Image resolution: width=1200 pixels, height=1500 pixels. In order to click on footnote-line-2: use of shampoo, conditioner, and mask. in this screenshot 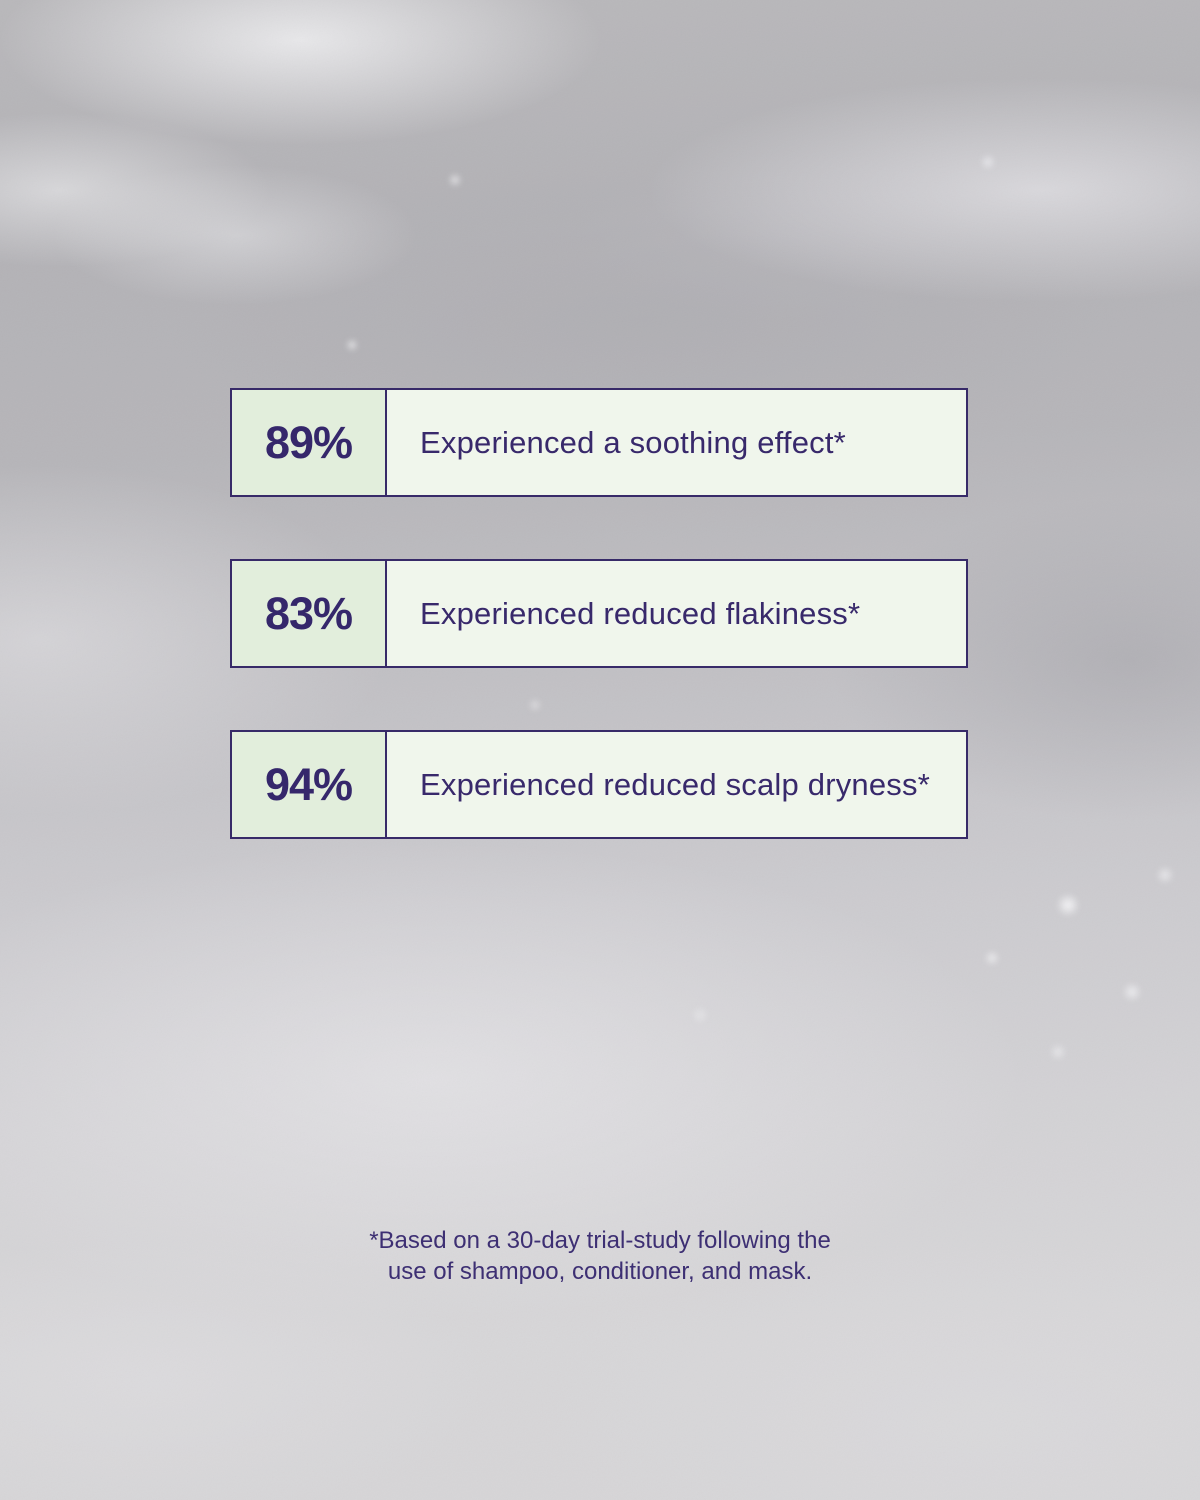, I will do `click(600, 1271)`.